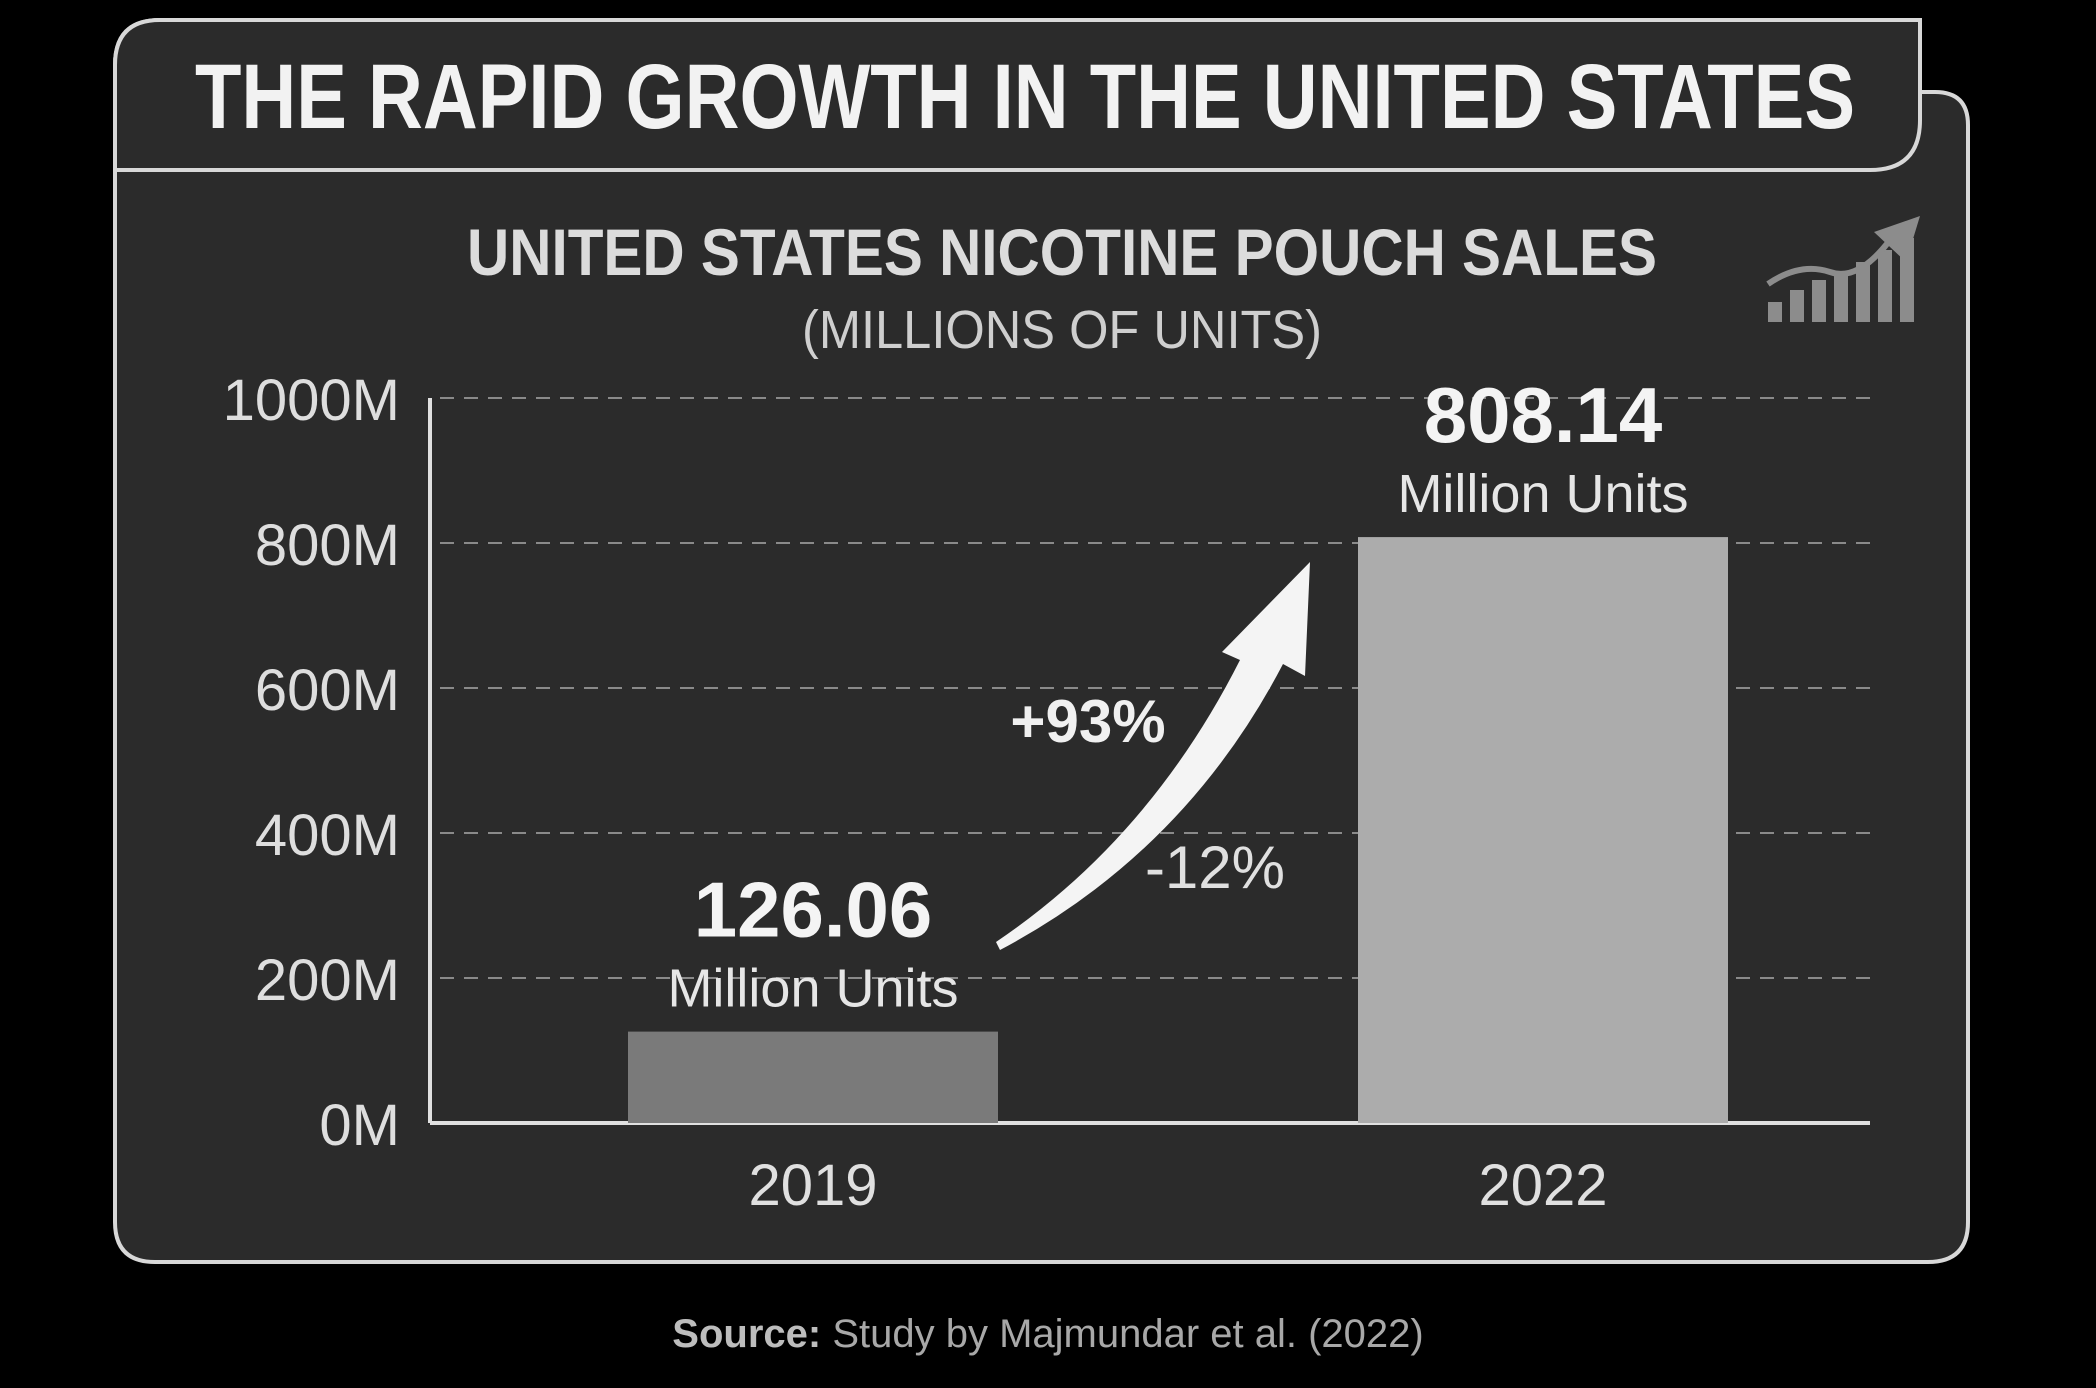  What do you see at coordinates (813, 1077) in the screenshot?
I see `bar-2019` at bounding box center [813, 1077].